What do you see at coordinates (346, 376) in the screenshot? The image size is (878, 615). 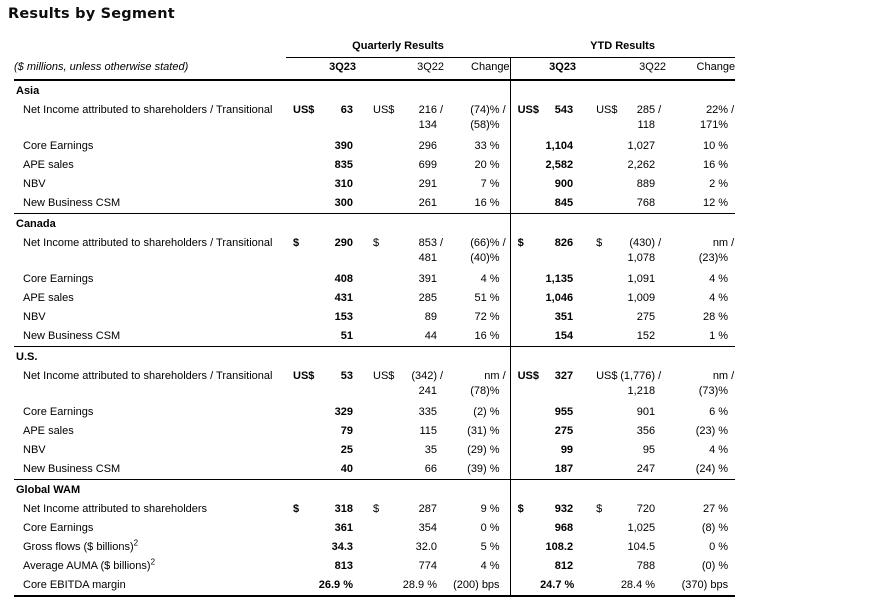 I see `q-value-3q23-cell: 53` at bounding box center [346, 376].